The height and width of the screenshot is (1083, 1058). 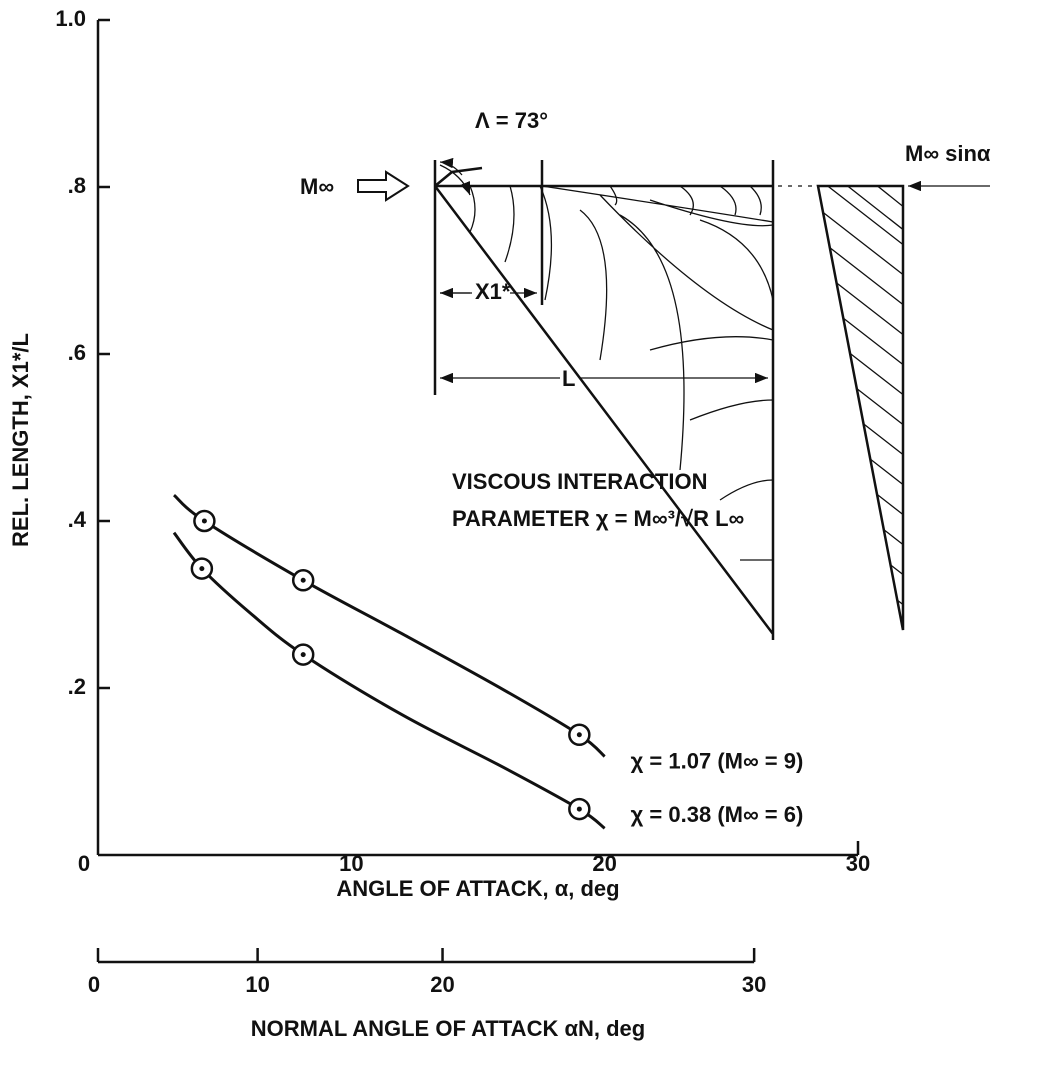 I want to click on hatching, so click(x=621, y=373).